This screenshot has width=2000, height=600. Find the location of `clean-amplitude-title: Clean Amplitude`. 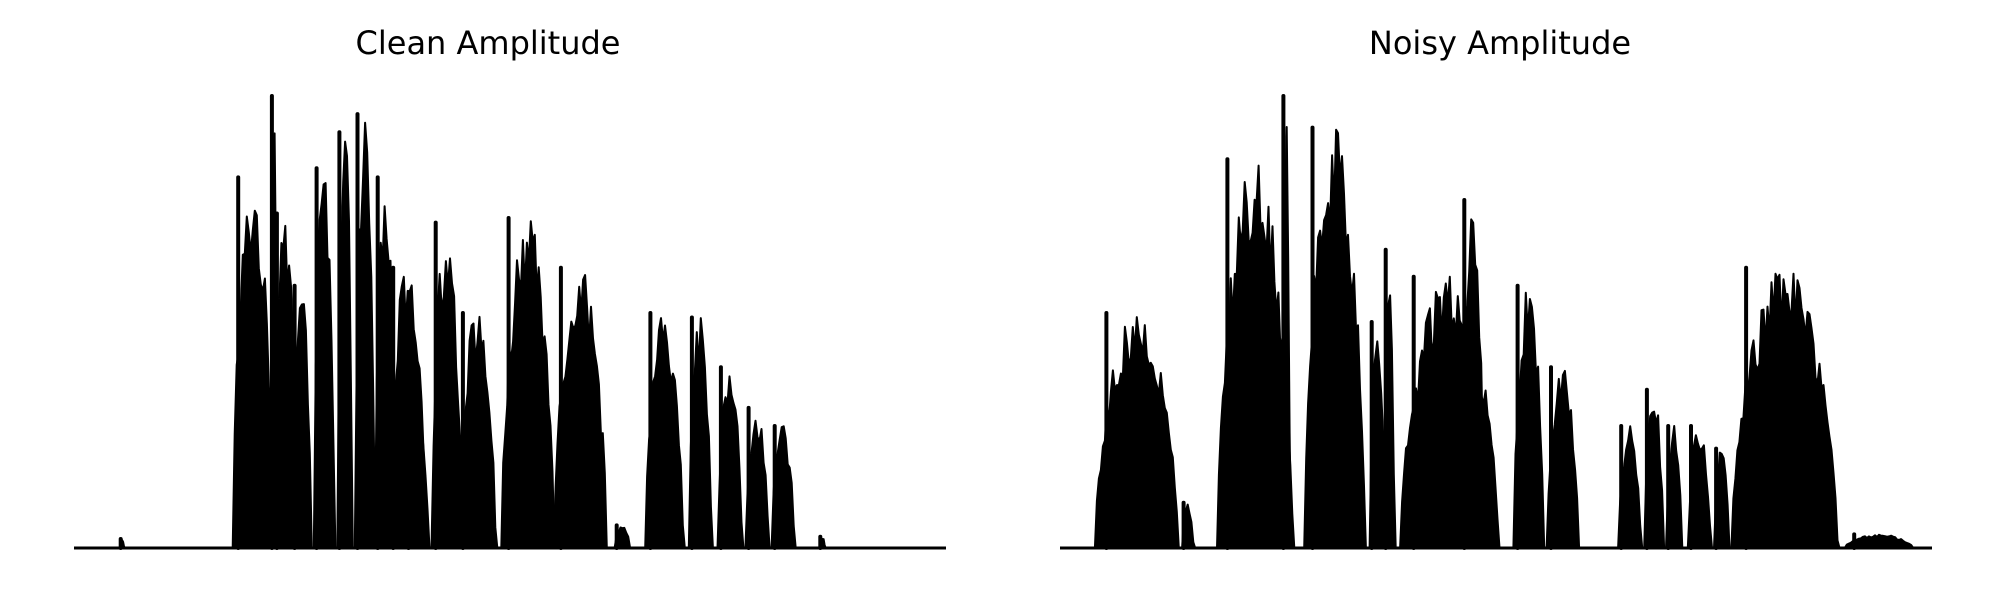

clean-amplitude-title: Clean Amplitude is located at coordinates (488, 43).